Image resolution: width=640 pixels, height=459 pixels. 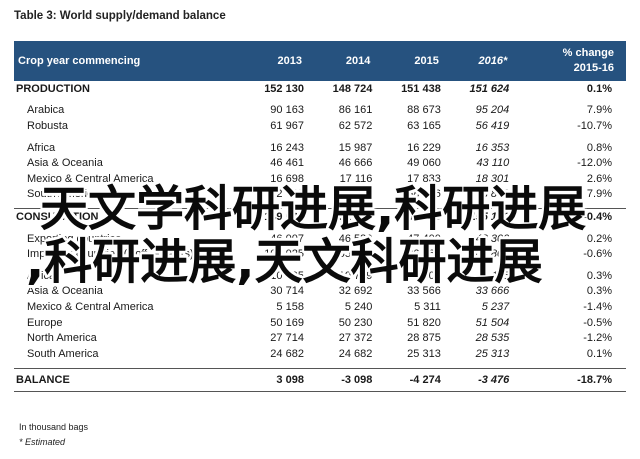 I want to click on footnote-units: In thousand bags, so click(x=54, y=427).